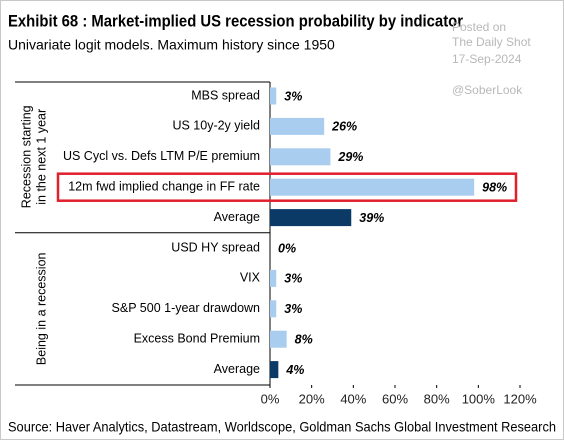  Describe the element at coordinates (287, 248) in the screenshot. I see `value-label: 0%` at that location.